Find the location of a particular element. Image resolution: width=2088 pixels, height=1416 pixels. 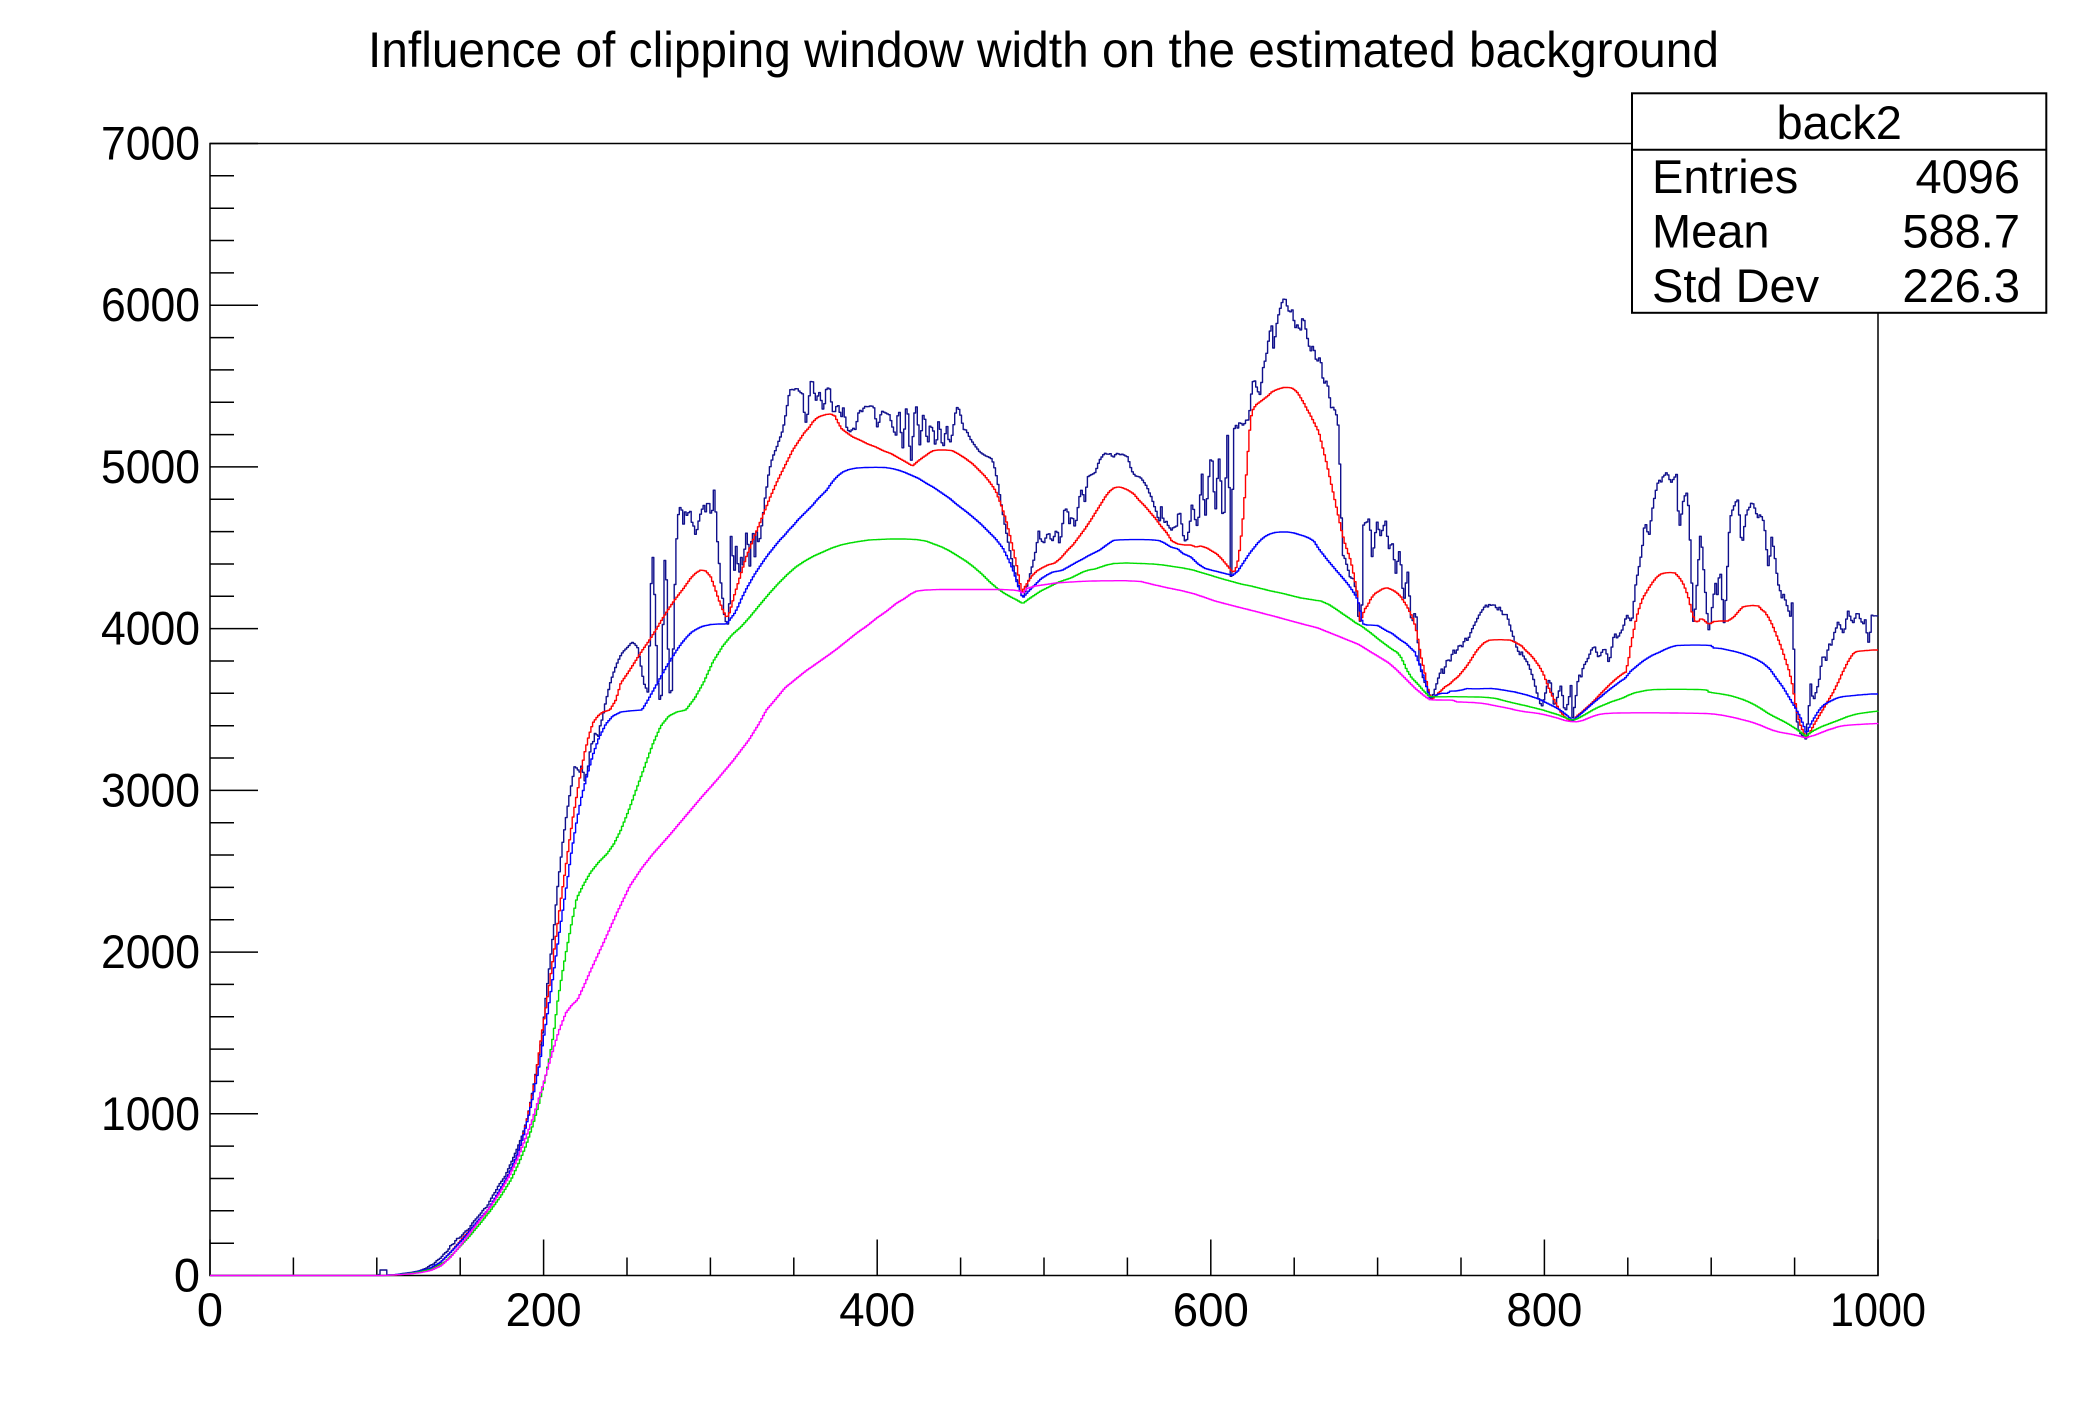

svg-text: 5000 is located at coordinates (150, 466).